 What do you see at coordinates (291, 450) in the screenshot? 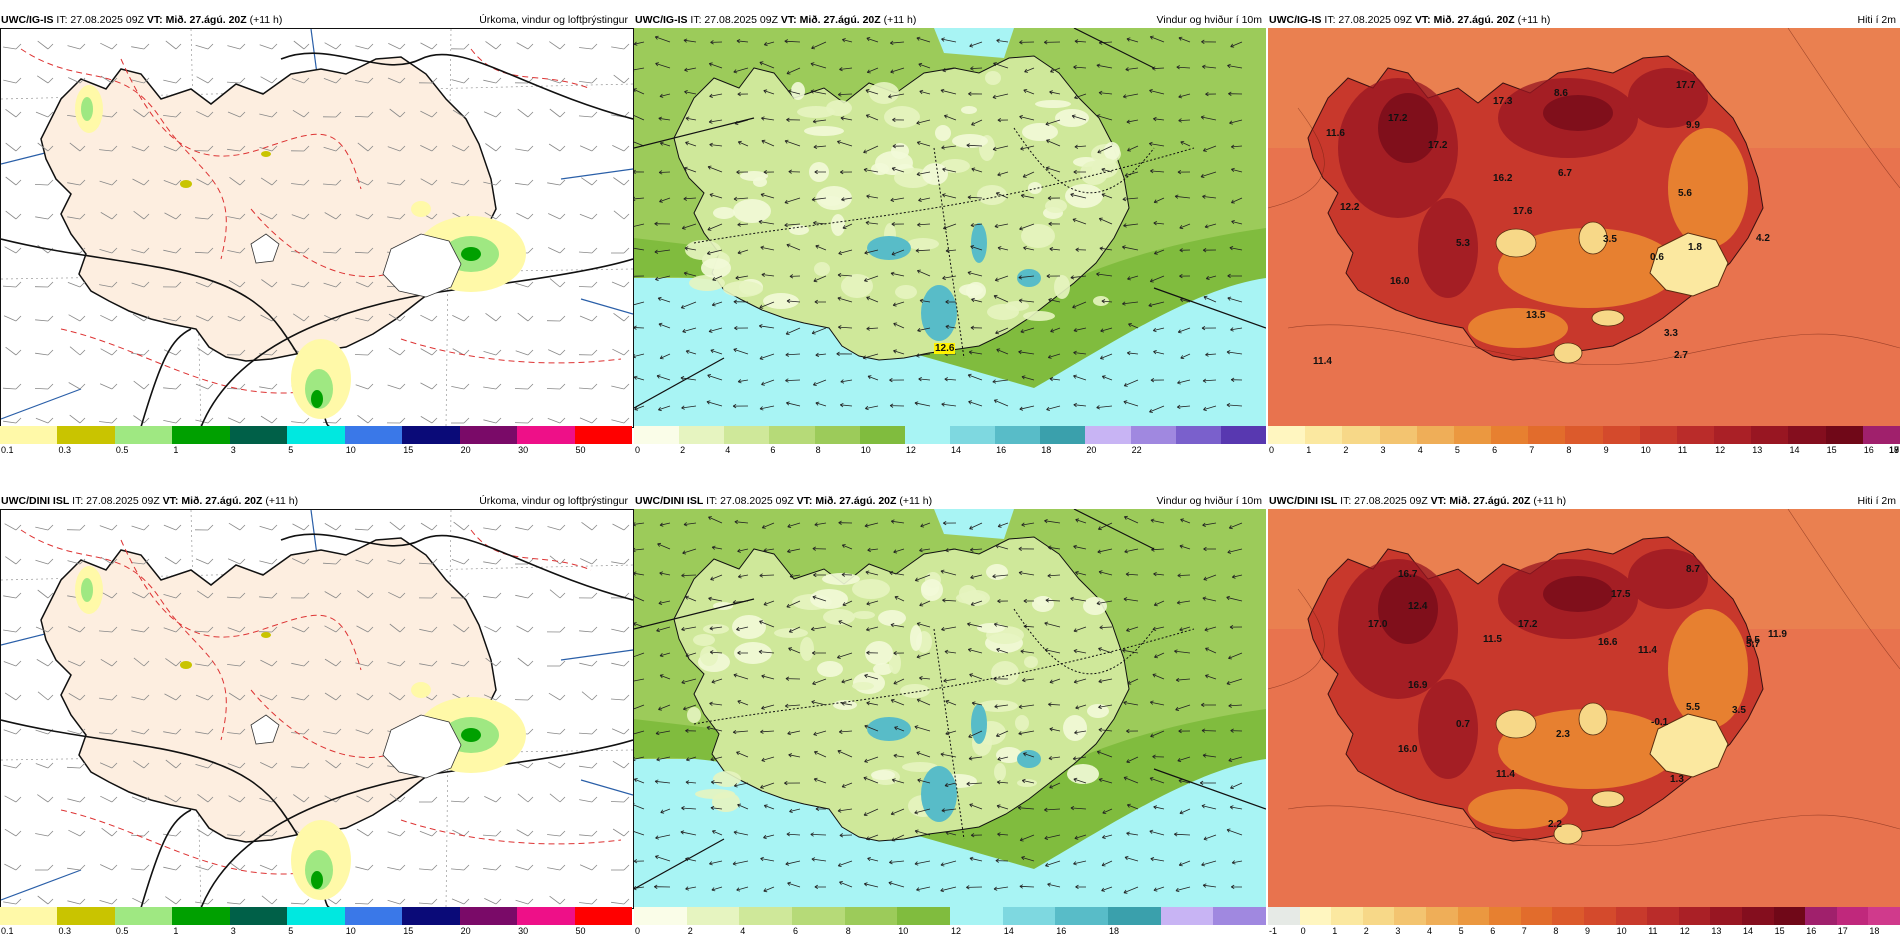
I see `colorbar-tick: 5` at bounding box center [291, 450].